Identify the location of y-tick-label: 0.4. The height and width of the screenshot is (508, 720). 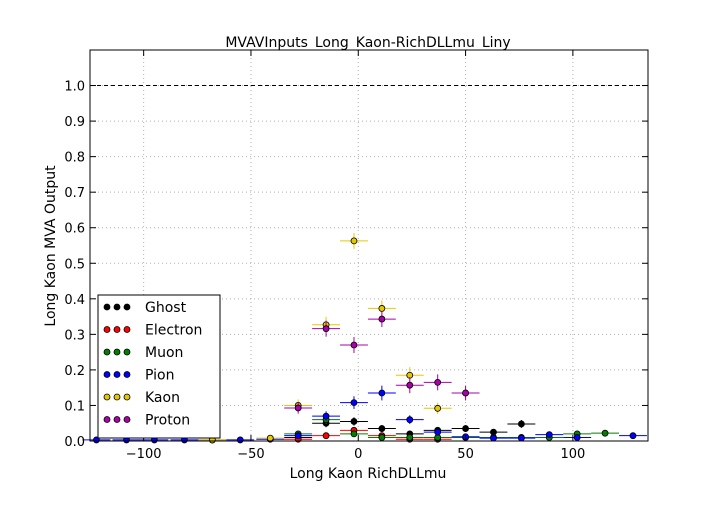
(74, 300).